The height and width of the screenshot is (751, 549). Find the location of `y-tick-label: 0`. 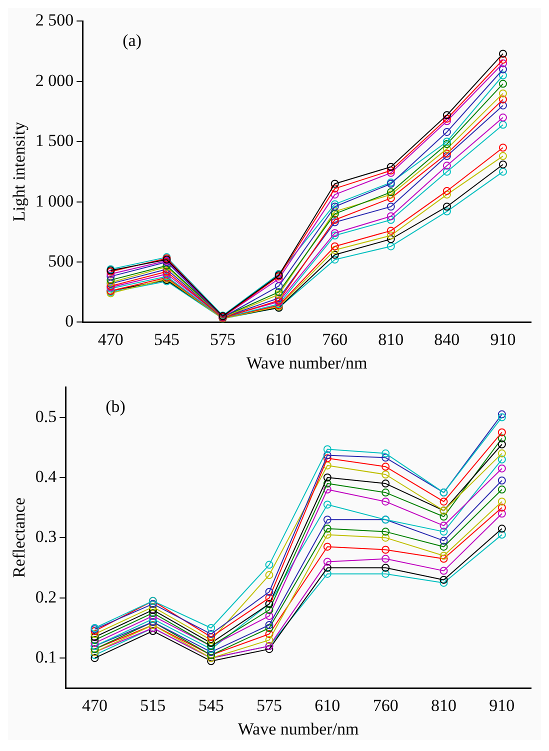

y-tick-label: 0 is located at coordinates (69, 321).